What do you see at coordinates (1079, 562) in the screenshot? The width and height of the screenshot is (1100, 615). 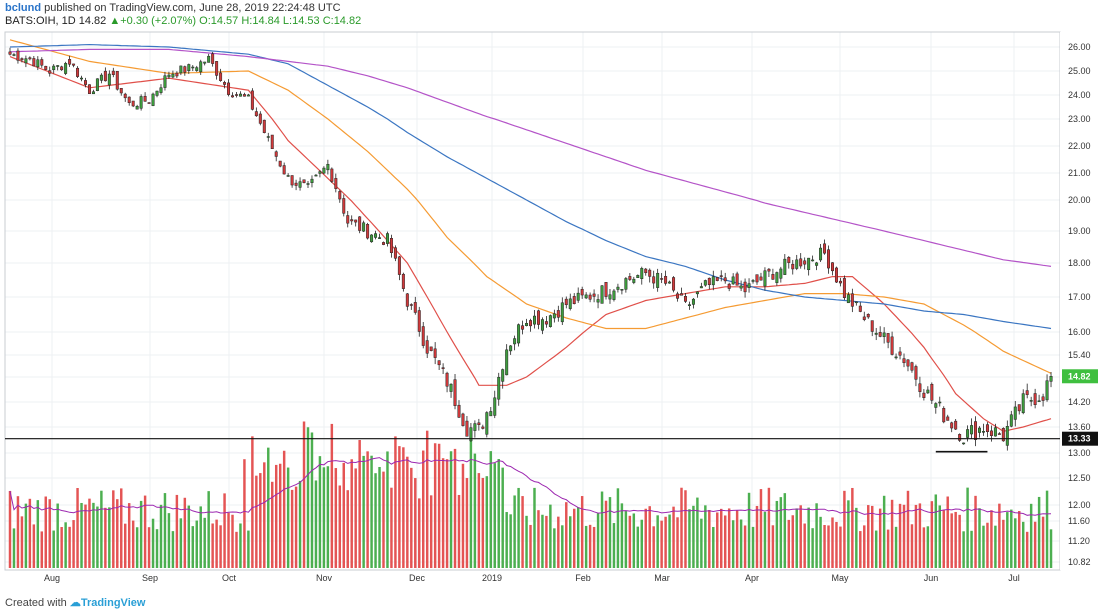 I see `price-tick-label: 10.82` at bounding box center [1079, 562].